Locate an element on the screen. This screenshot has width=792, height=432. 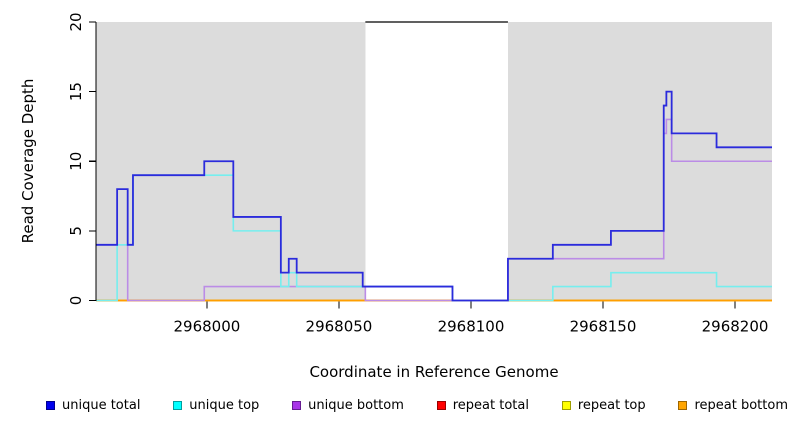
y-tick-label: 15 is located at coordinates (76, 91).